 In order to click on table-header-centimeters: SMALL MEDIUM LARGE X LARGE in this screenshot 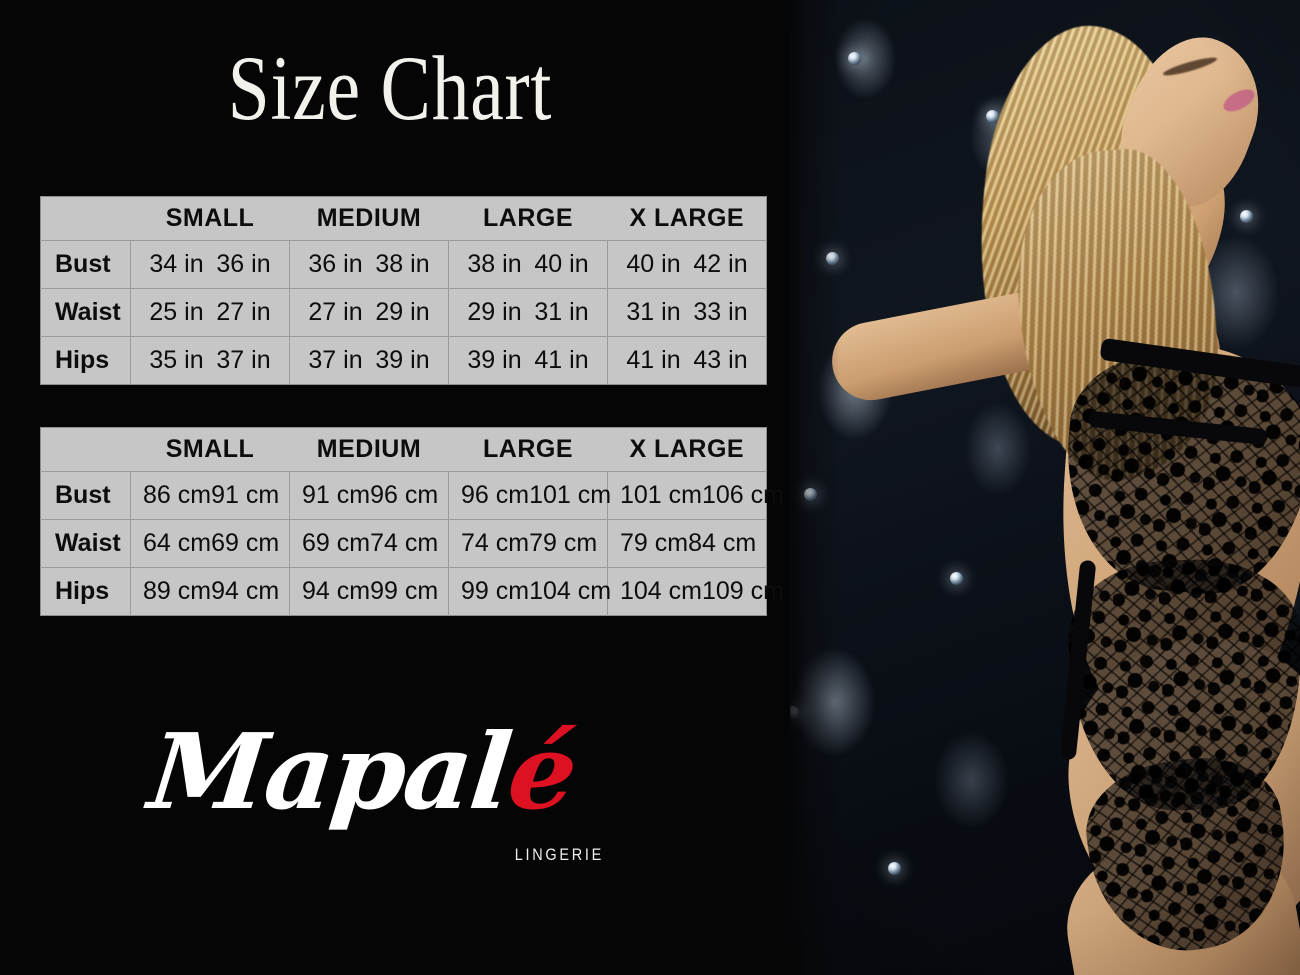, I will do `click(403, 449)`.